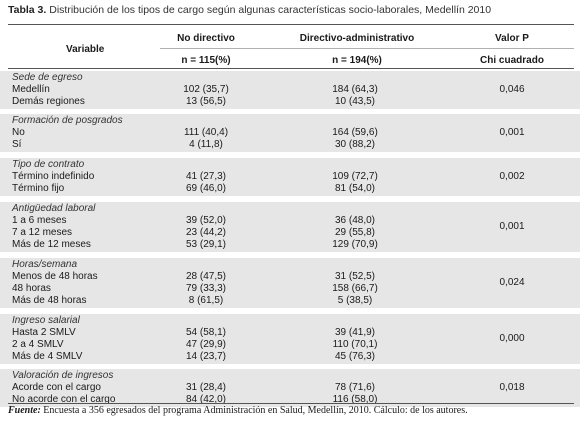  Describe the element at coordinates (291, 68) in the screenshot. I see `header-bottom-rule` at that location.